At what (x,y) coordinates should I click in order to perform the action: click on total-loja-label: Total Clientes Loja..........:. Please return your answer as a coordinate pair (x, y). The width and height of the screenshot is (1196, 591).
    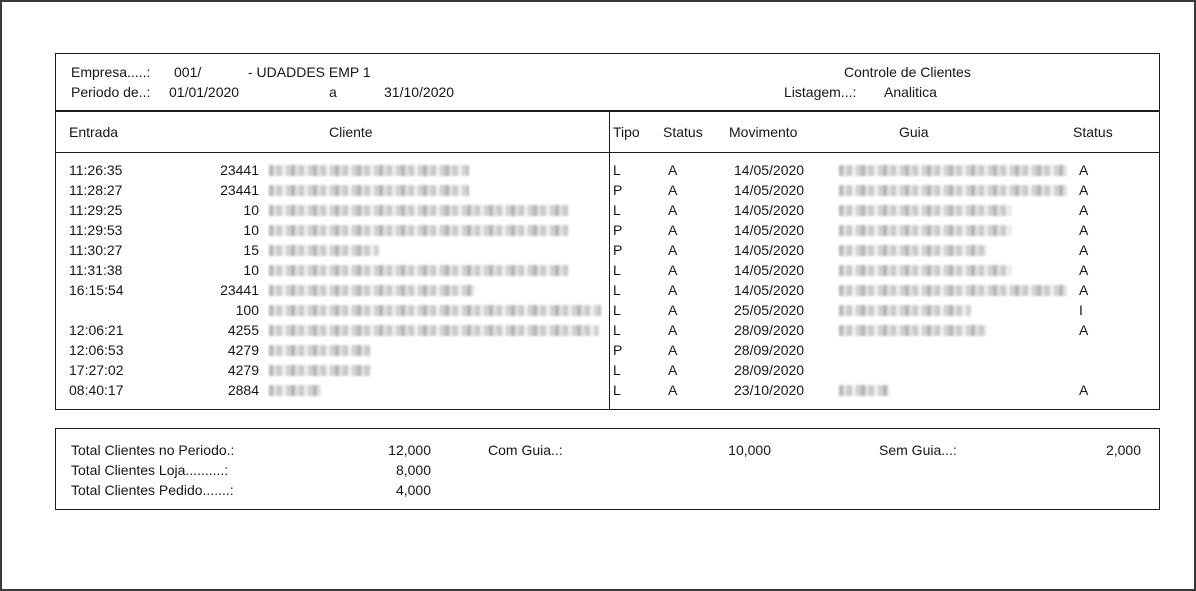
    Looking at the image, I should click on (150, 470).